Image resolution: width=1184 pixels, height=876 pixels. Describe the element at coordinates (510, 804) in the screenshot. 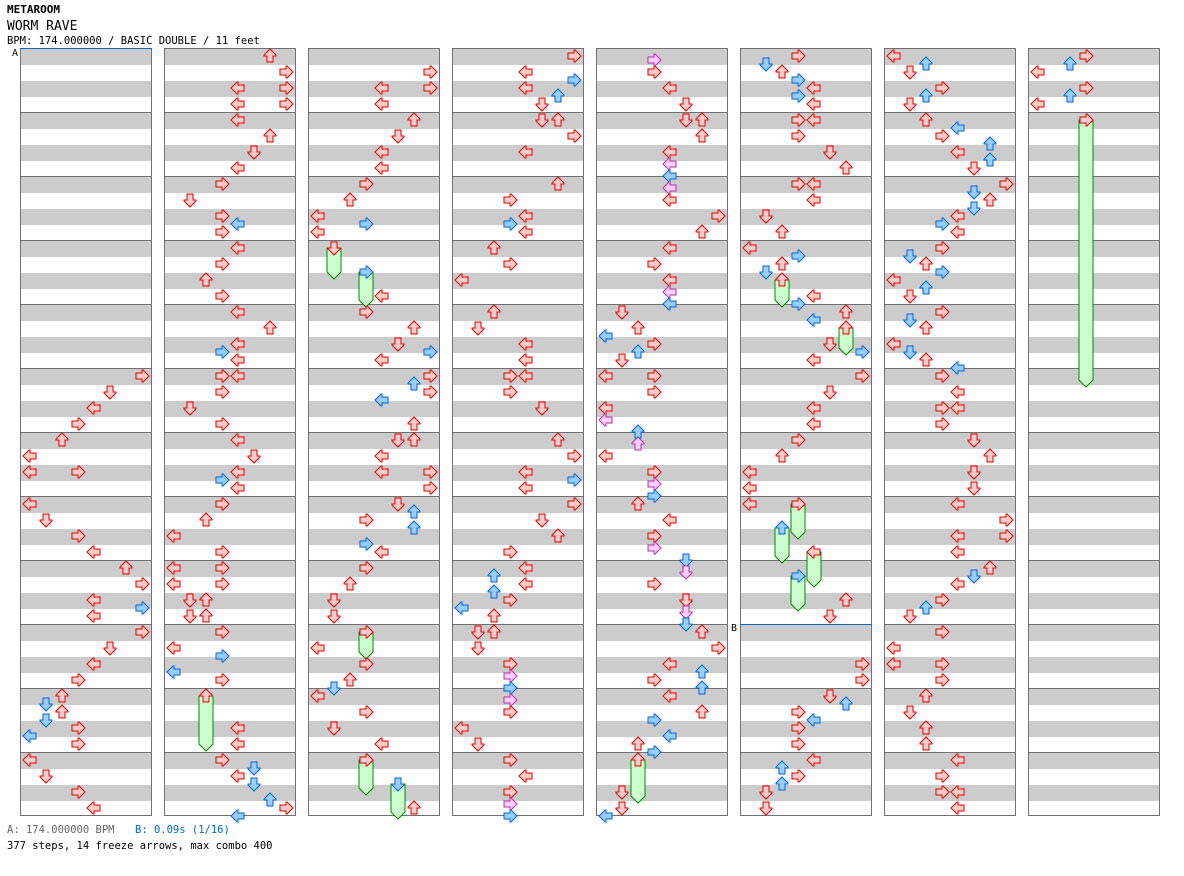

I see `arrow-right-sixteenth-icon` at that location.